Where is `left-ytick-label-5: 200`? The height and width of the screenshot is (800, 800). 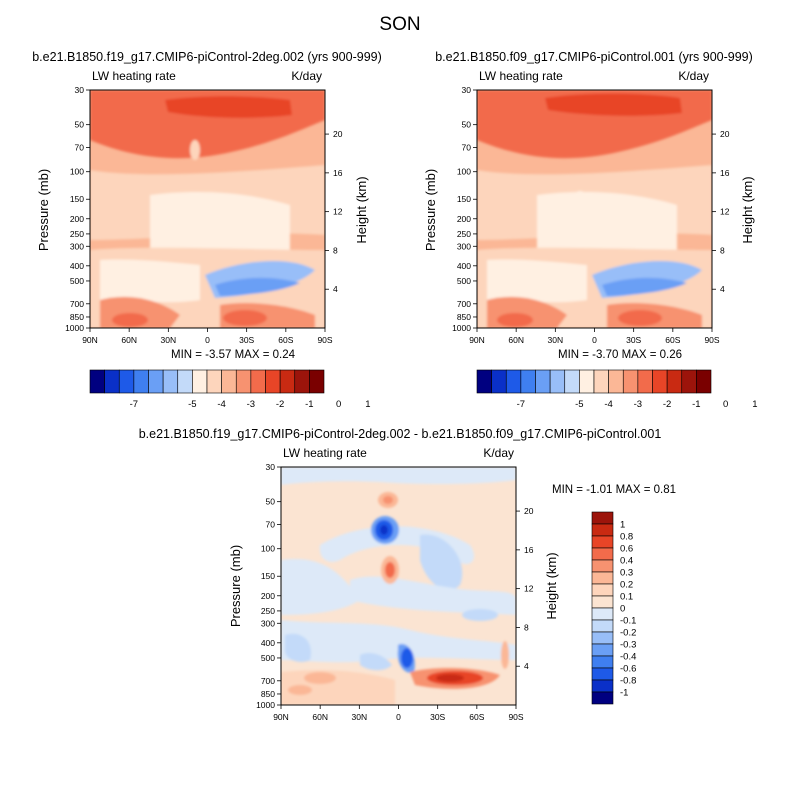 left-ytick-label-5: 200 is located at coordinates (77, 219).